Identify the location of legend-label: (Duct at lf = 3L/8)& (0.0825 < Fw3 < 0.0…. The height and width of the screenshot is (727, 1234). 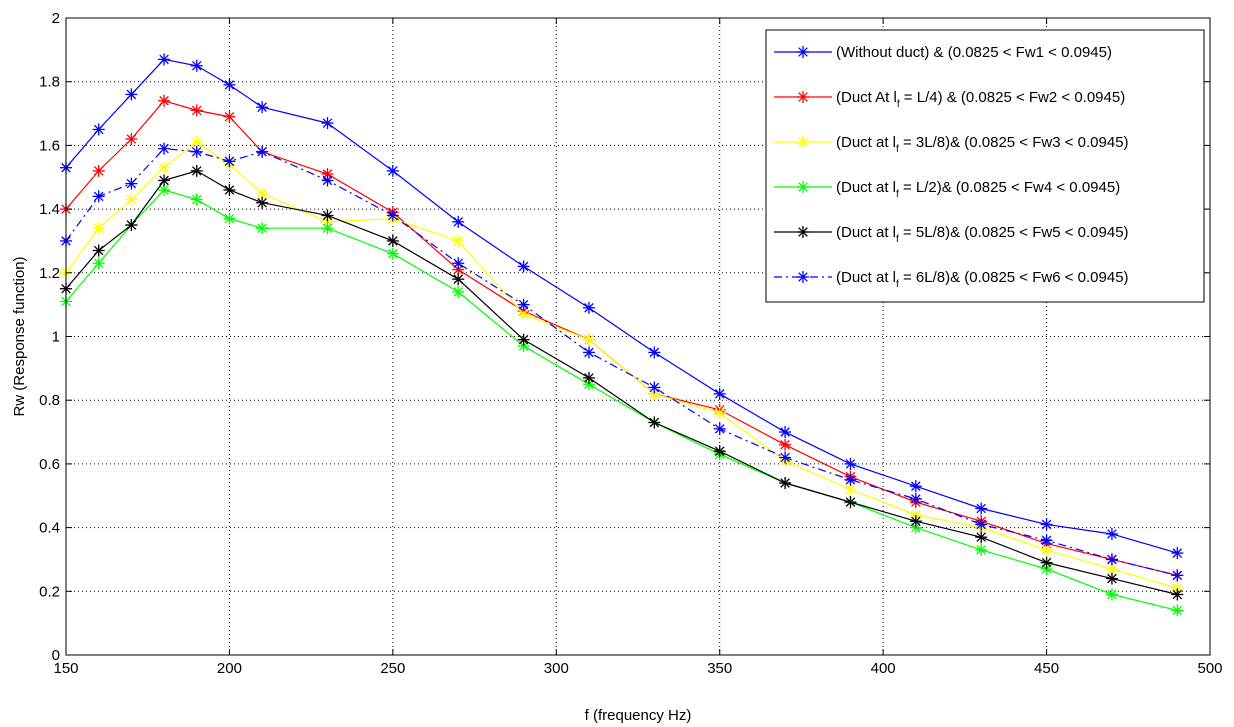
(982, 144).